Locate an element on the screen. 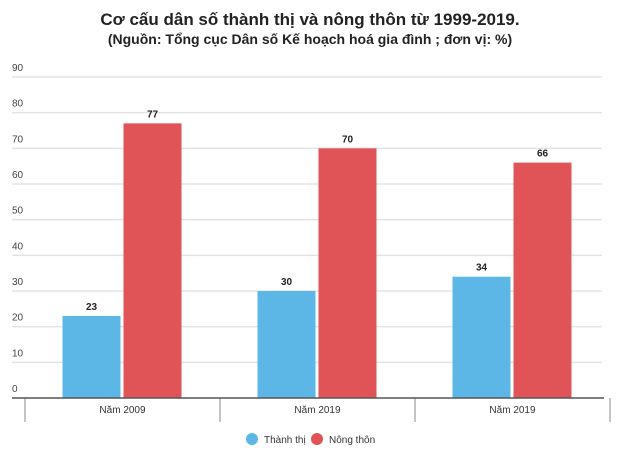 The height and width of the screenshot is (456, 620). legend-label: Nông thôn is located at coordinates (352, 440).